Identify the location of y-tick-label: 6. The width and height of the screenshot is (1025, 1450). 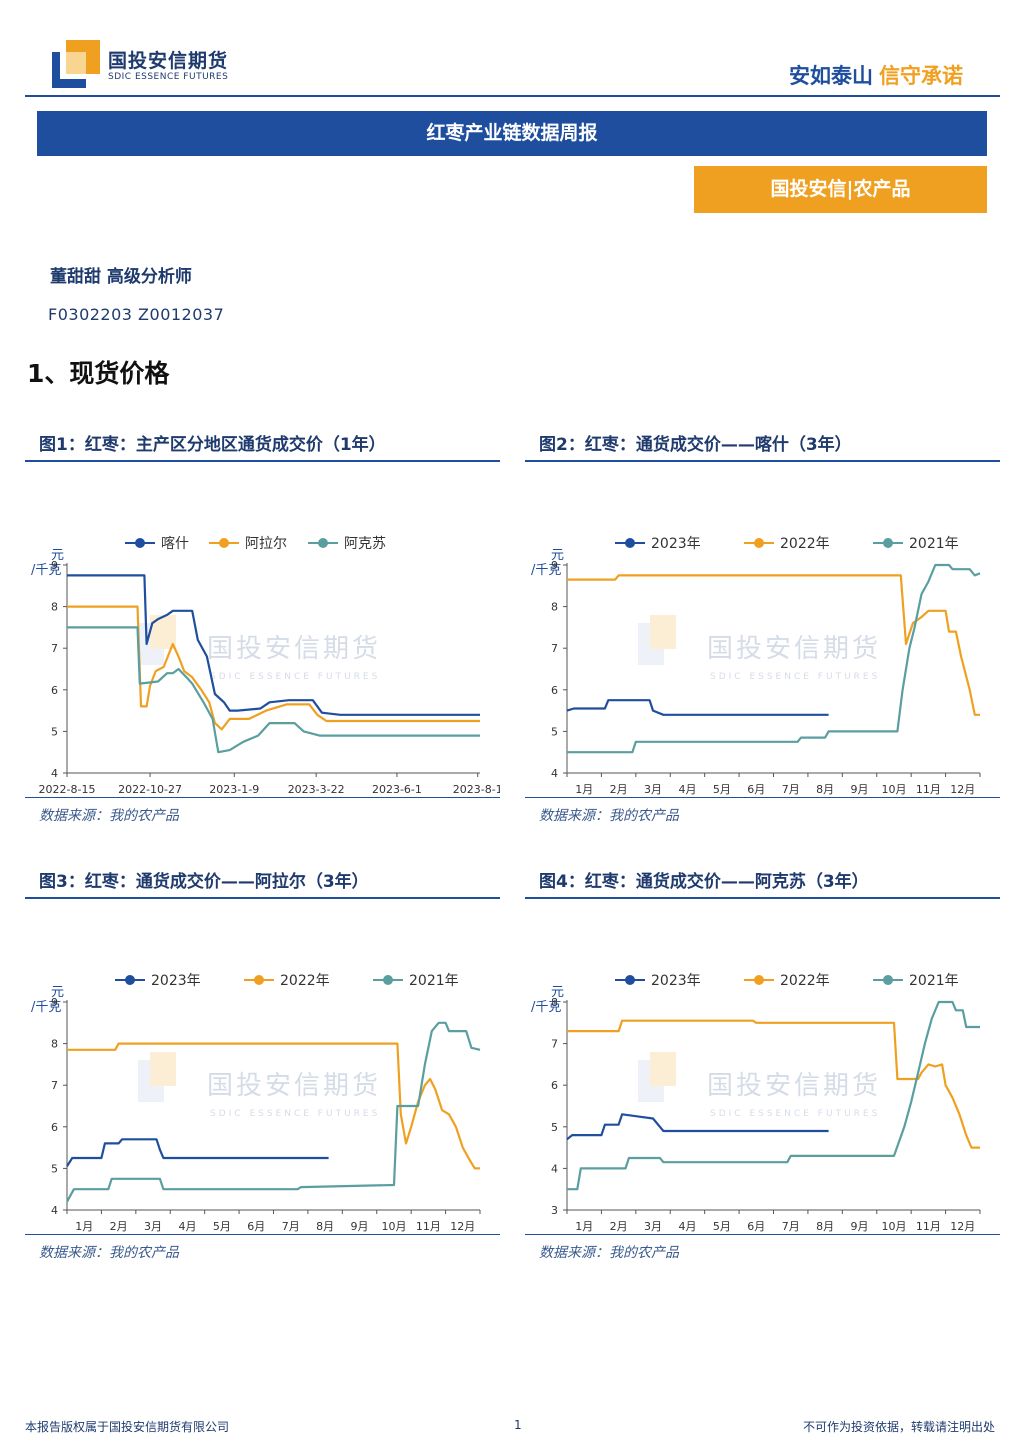
(54, 690).